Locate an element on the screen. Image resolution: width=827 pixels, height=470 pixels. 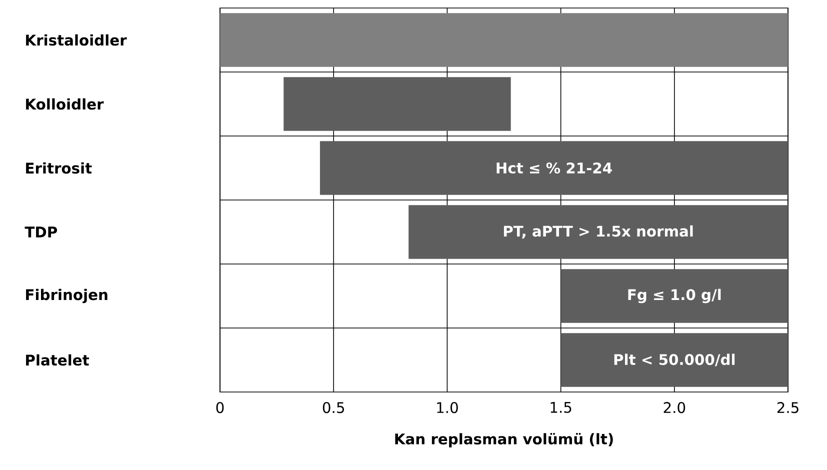
y-tick-label: Kolloidler is located at coordinates (65, 104).